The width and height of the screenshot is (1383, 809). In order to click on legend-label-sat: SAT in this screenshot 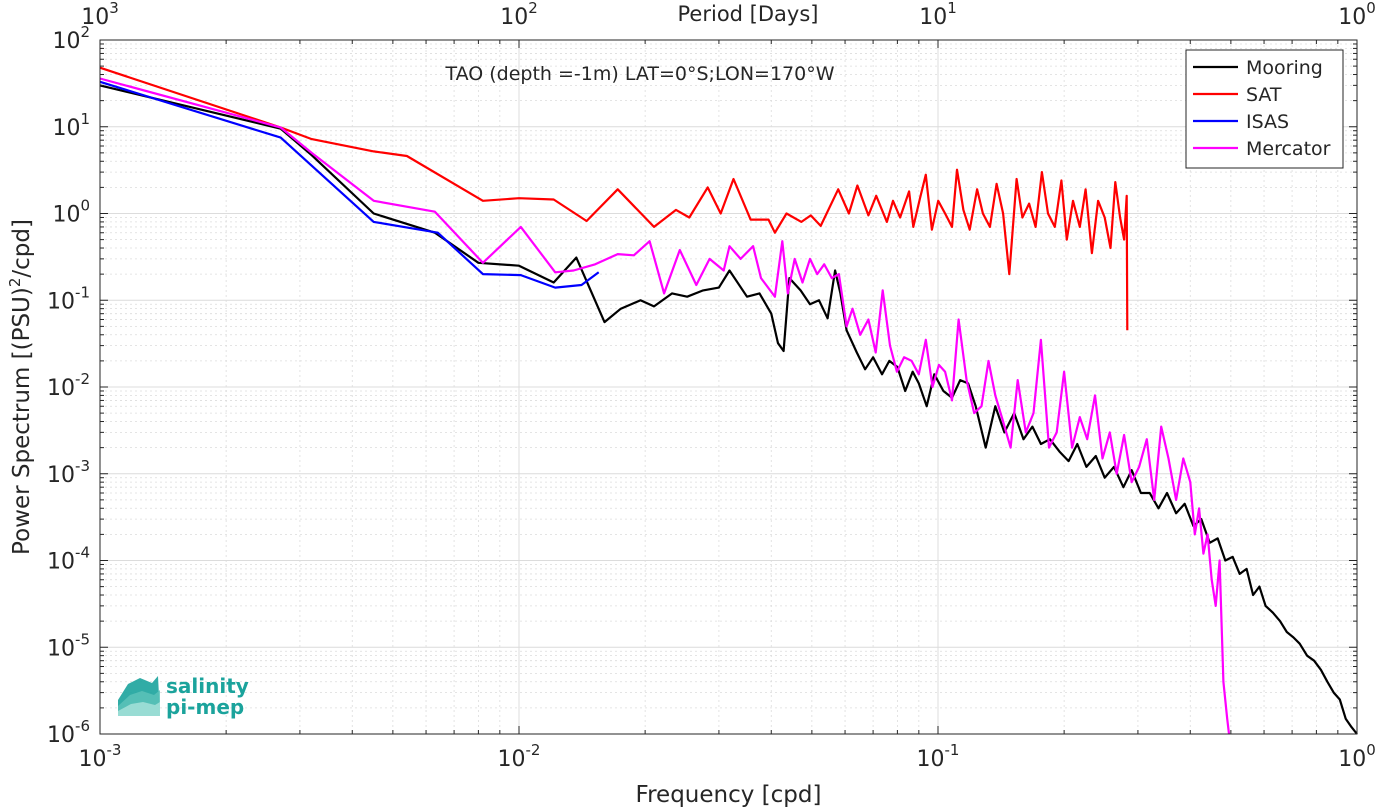, I will do `click(1264, 95)`.